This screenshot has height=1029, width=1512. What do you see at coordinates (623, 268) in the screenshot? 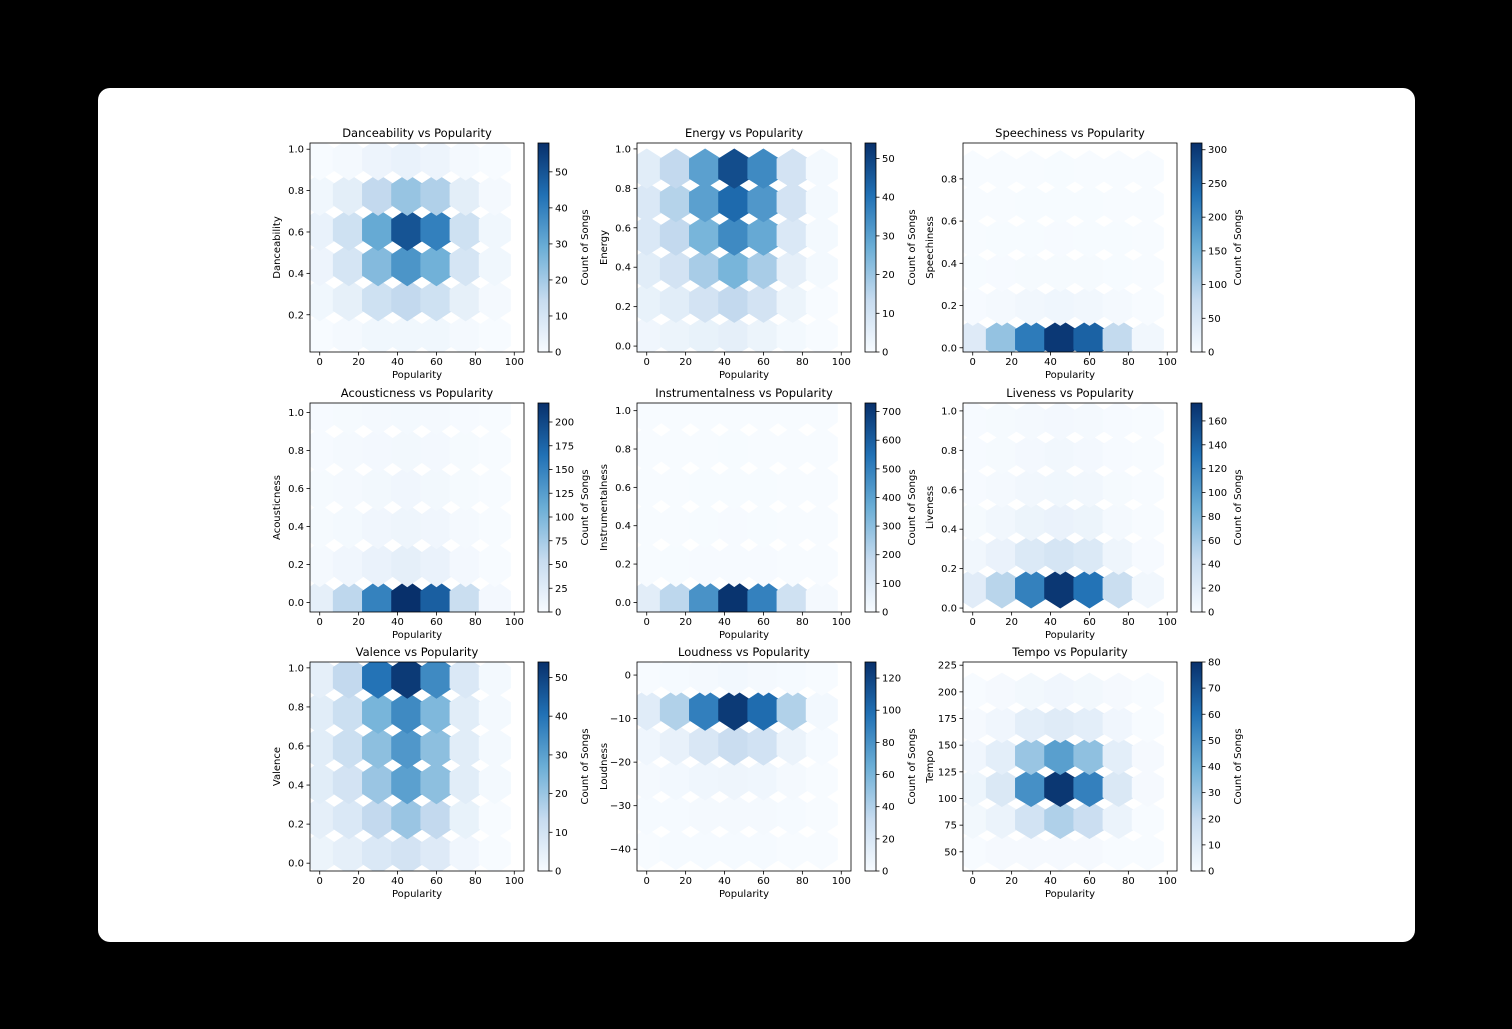
I see `y-tick-label: 0.4` at bounding box center [623, 268].